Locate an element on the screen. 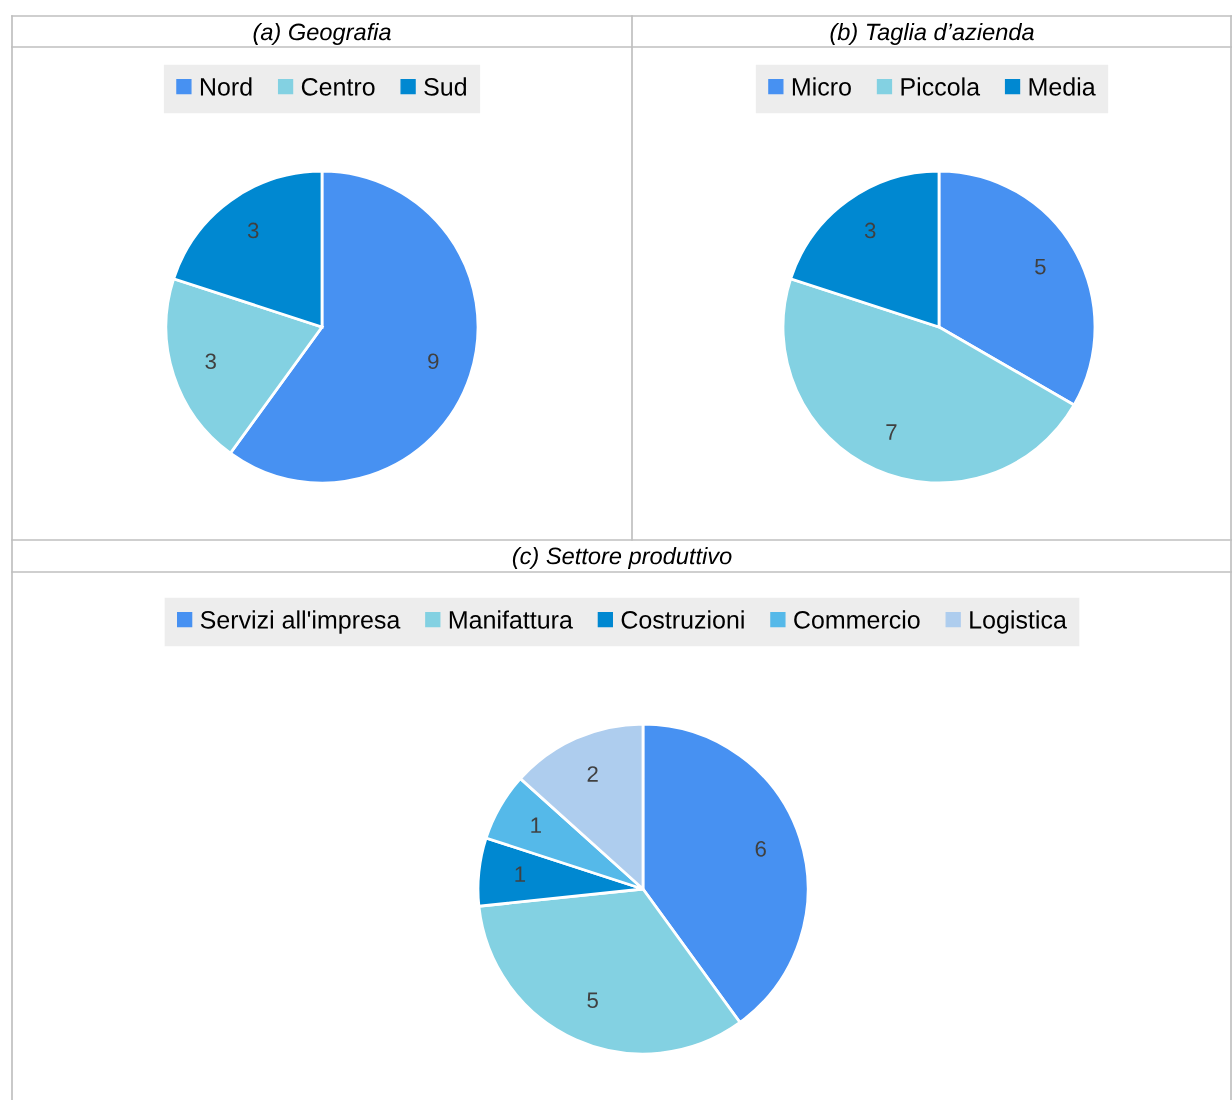 The image size is (1232, 1100). legend-label: Logistica is located at coordinates (1018, 622).